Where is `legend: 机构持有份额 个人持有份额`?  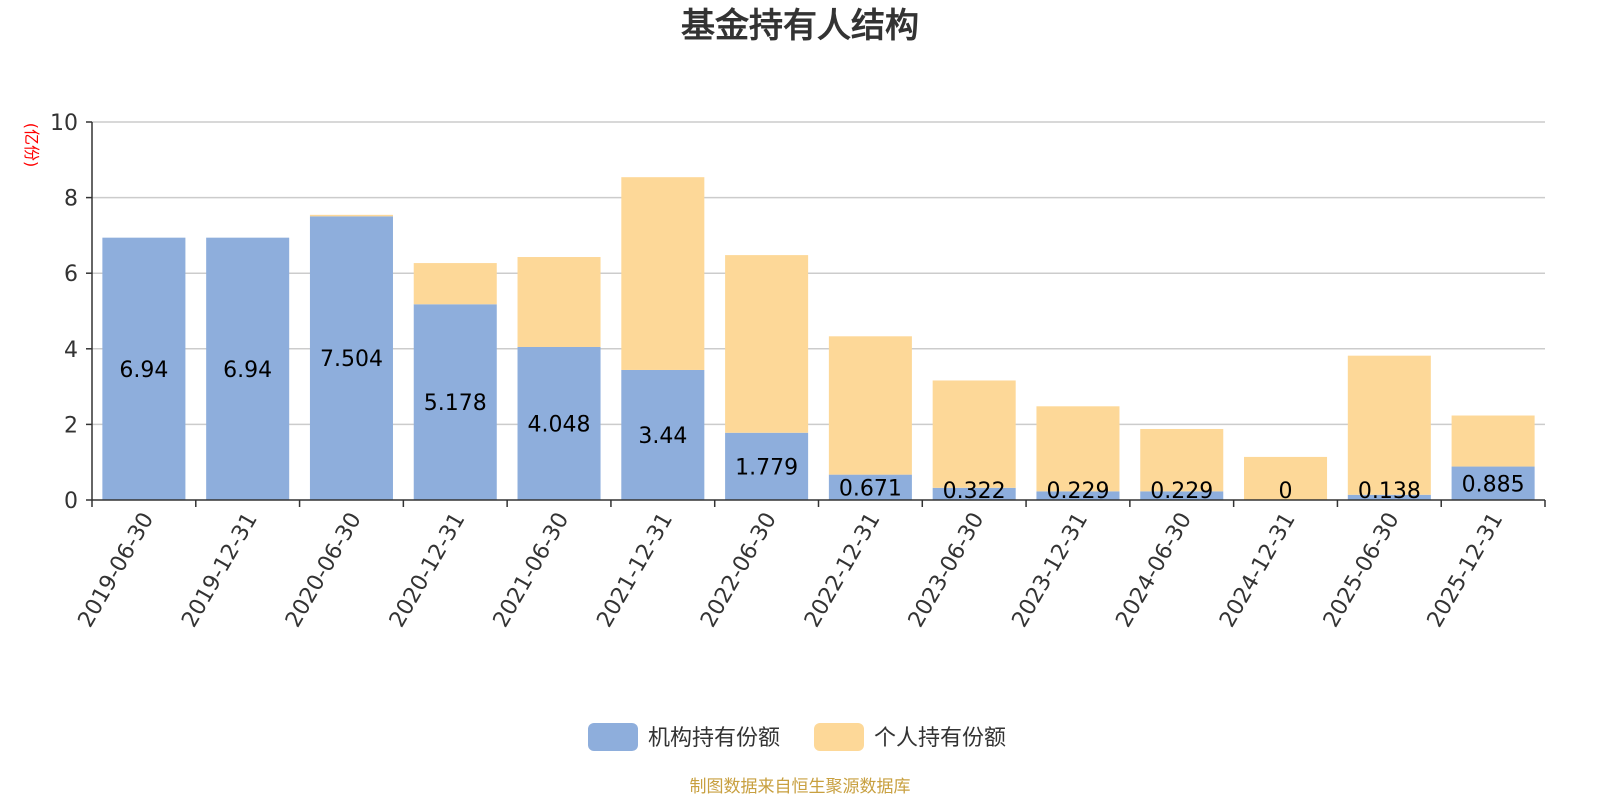
legend: 机构持有份额 个人持有份额 is located at coordinates (797, 737).